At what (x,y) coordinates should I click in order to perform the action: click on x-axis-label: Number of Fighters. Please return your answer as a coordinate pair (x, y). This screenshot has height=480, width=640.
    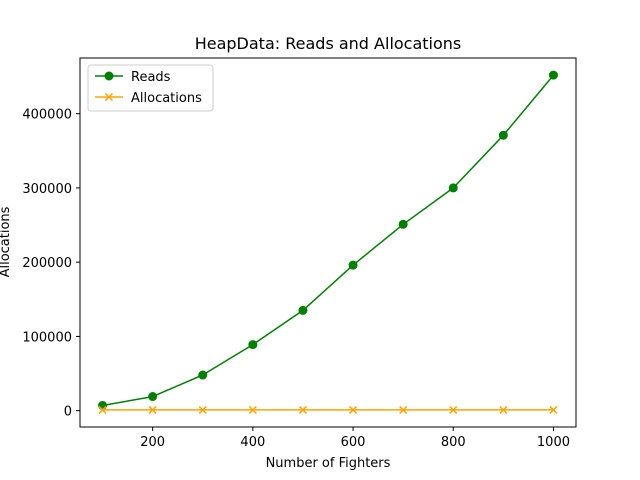
    Looking at the image, I should click on (328, 463).